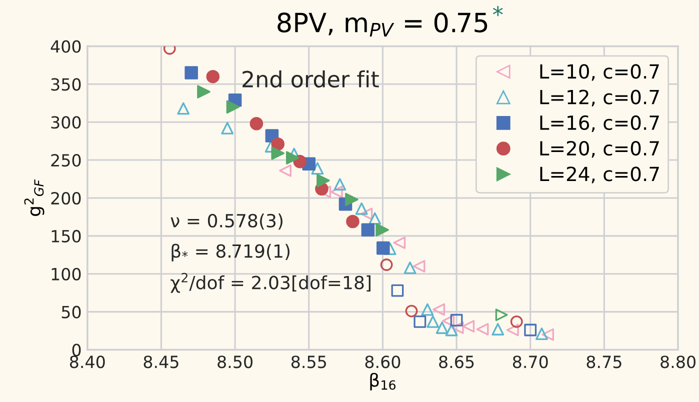 The width and height of the screenshot is (699, 402). What do you see at coordinates (66, 274) in the screenshot?
I see `y-tick-label: 100` at bounding box center [66, 274].